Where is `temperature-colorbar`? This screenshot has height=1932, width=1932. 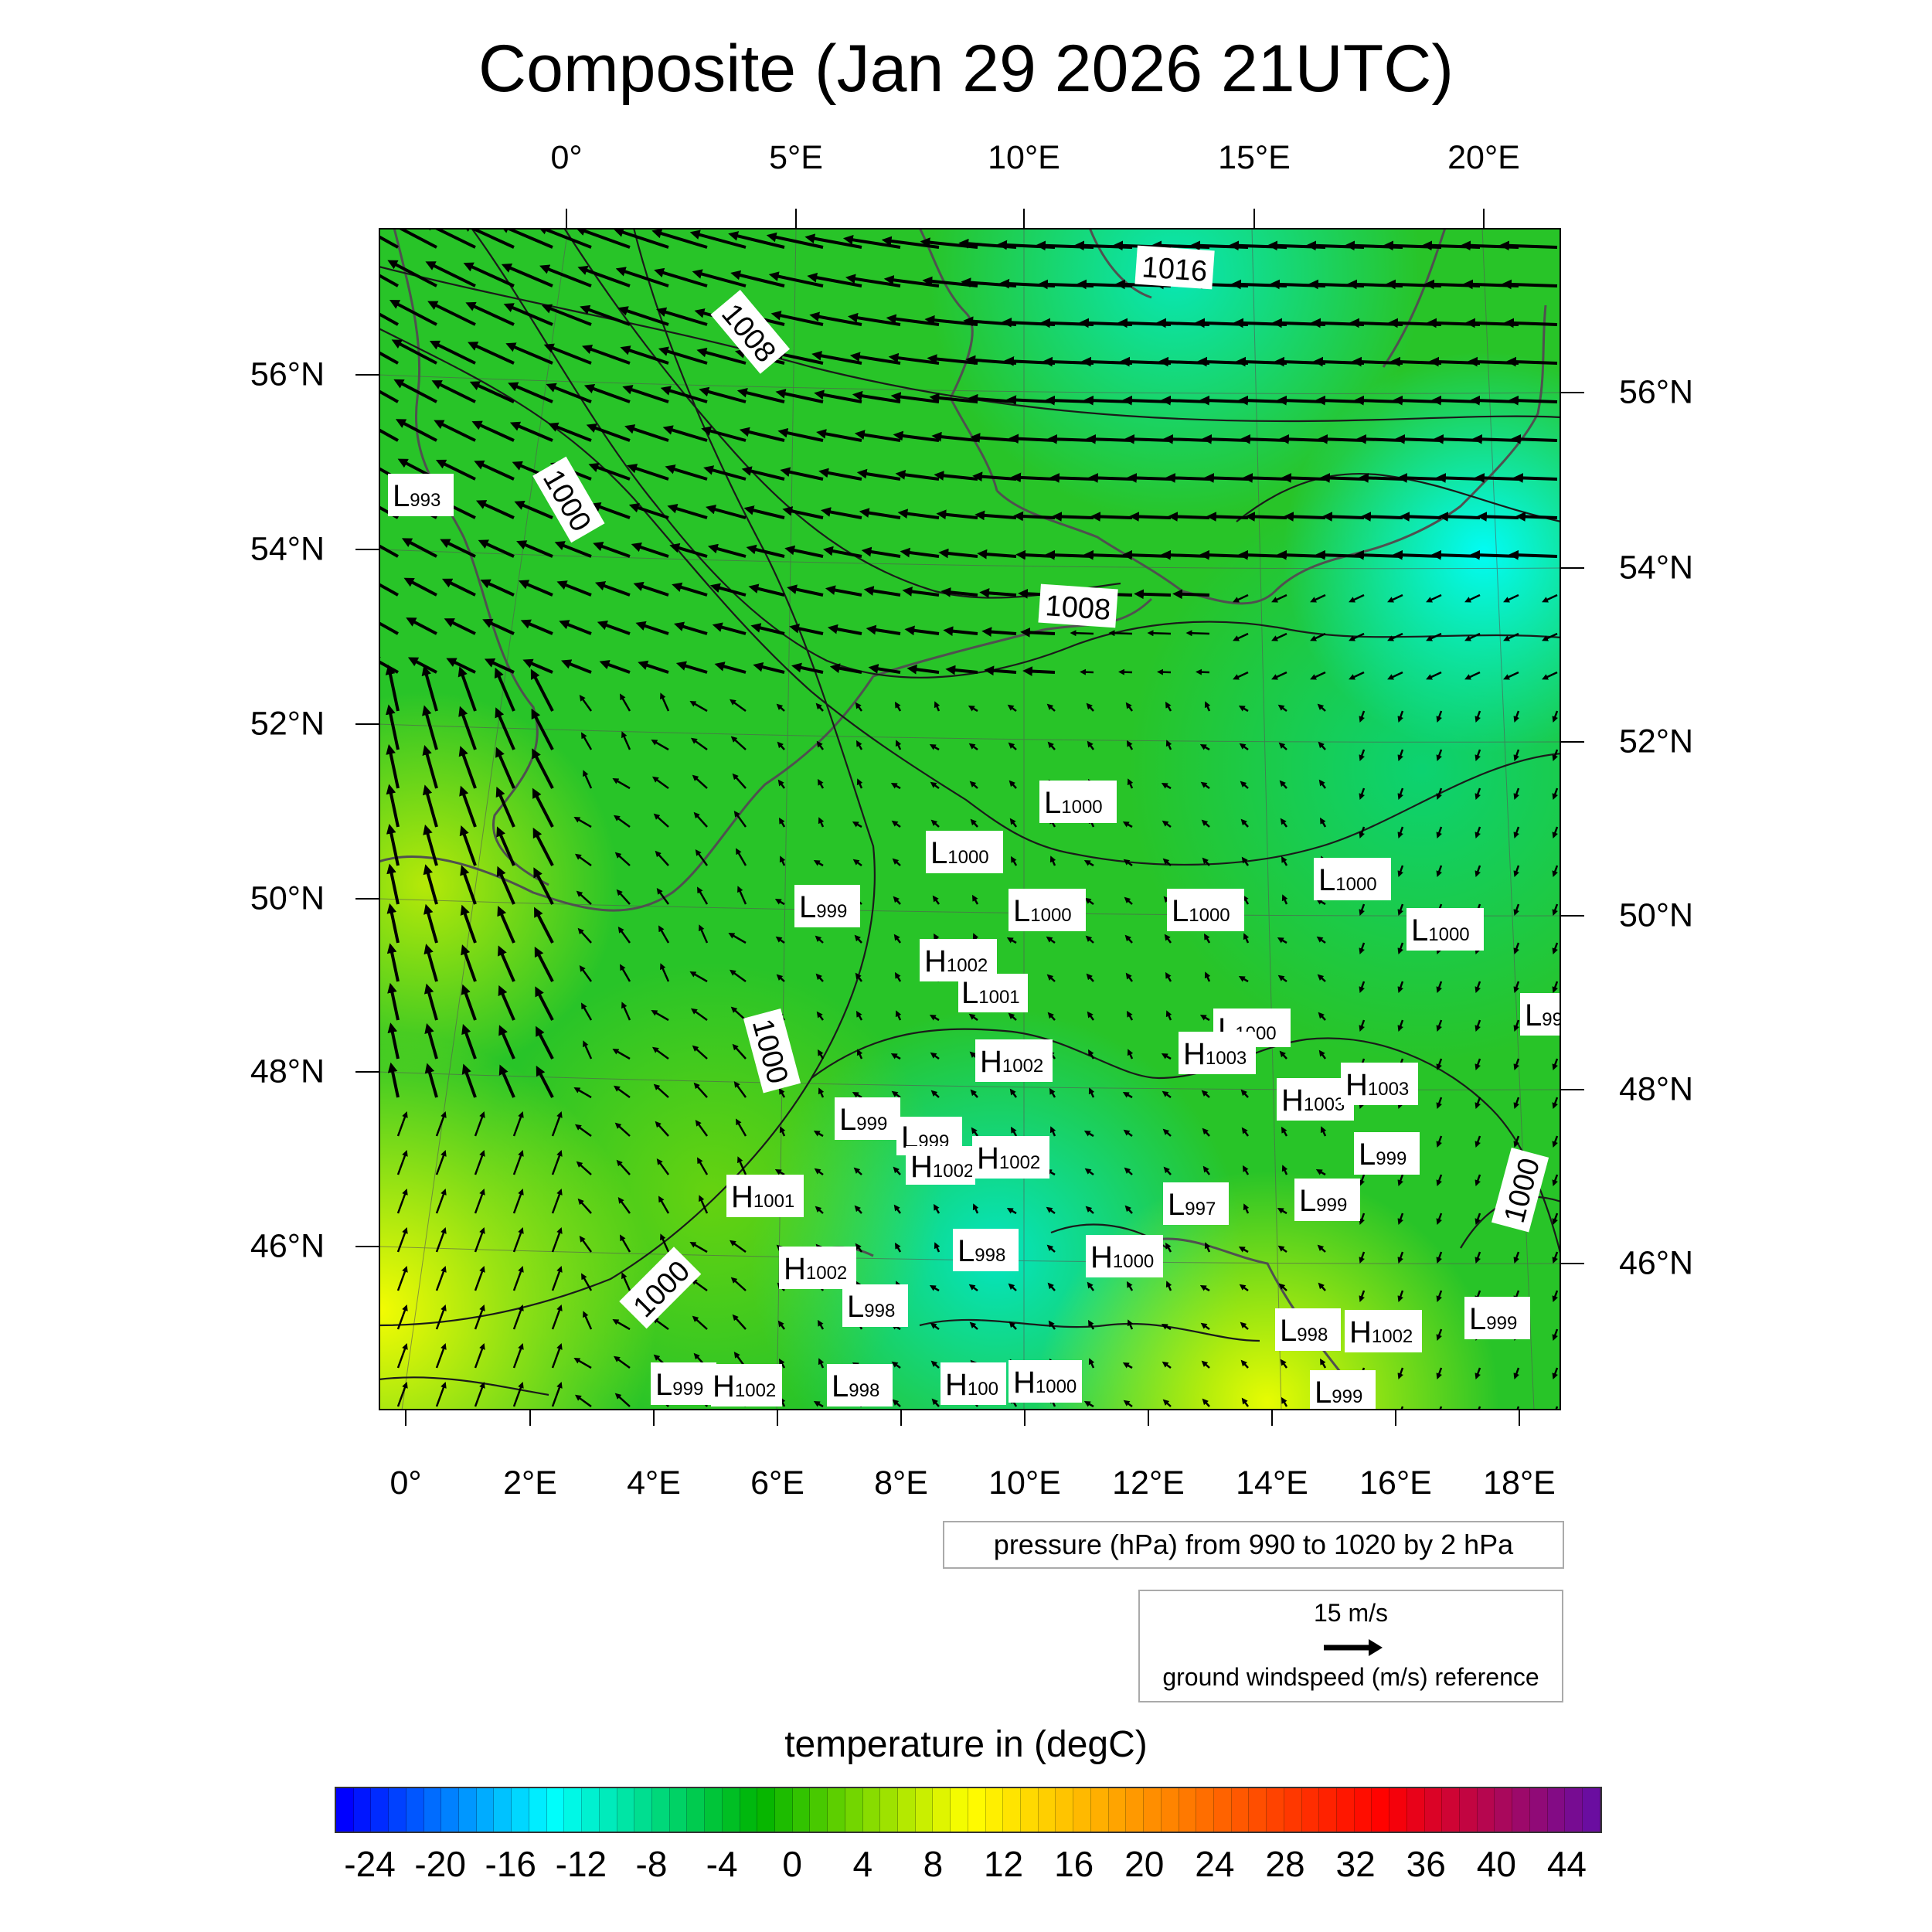
temperature-colorbar is located at coordinates (969, 1810).